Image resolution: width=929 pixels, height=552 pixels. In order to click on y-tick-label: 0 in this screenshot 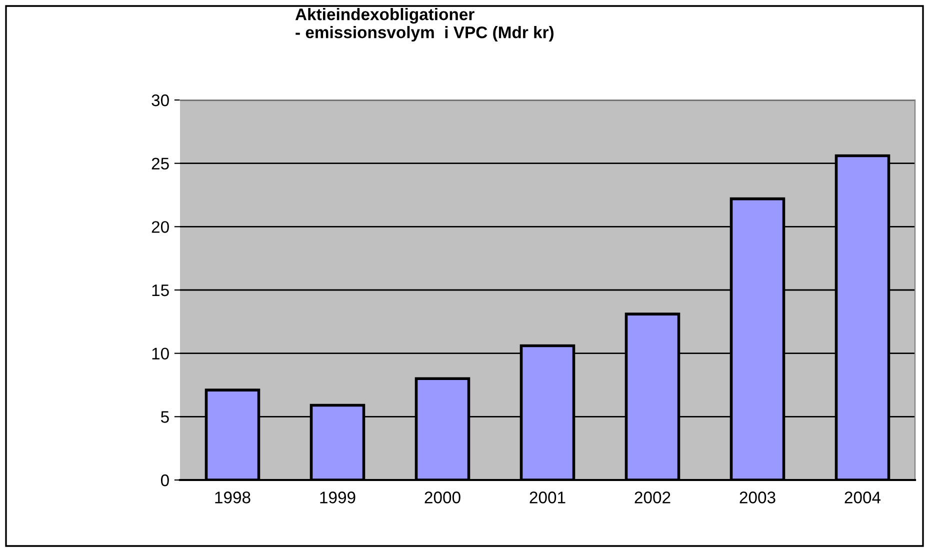, I will do `click(164, 480)`.